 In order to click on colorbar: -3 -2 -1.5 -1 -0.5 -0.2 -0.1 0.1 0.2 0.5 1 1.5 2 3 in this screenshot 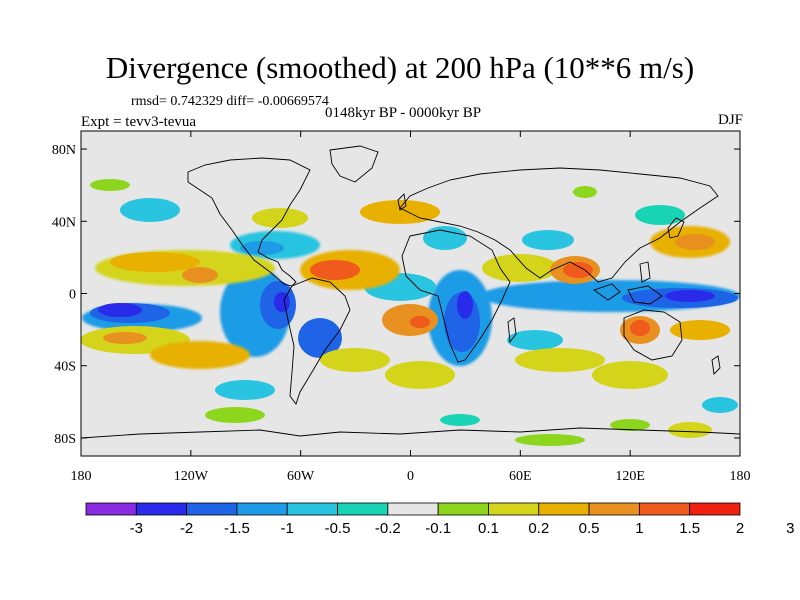, I will do `click(439, 519)`.